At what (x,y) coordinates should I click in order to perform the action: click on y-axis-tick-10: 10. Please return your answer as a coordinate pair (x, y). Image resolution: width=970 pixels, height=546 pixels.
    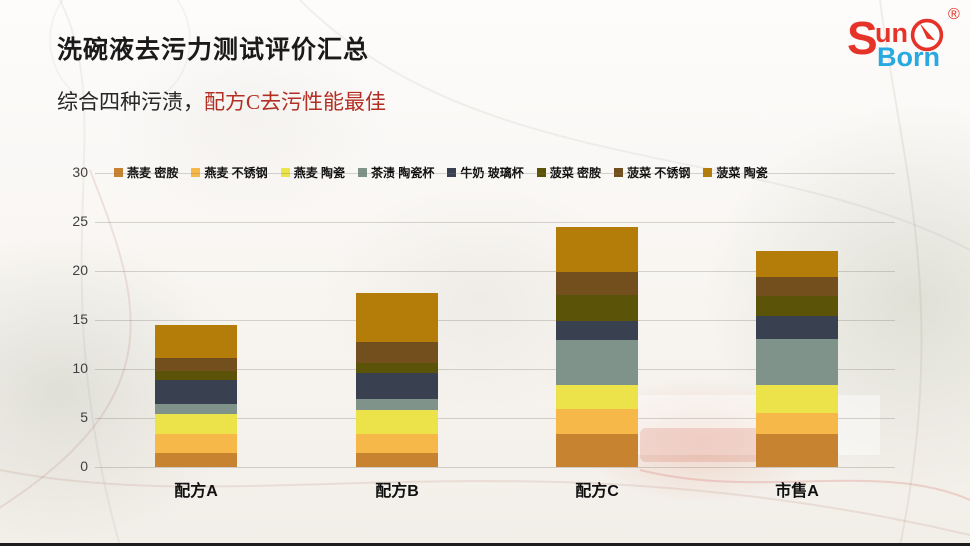
    Looking at the image, I should click on (80, 368).